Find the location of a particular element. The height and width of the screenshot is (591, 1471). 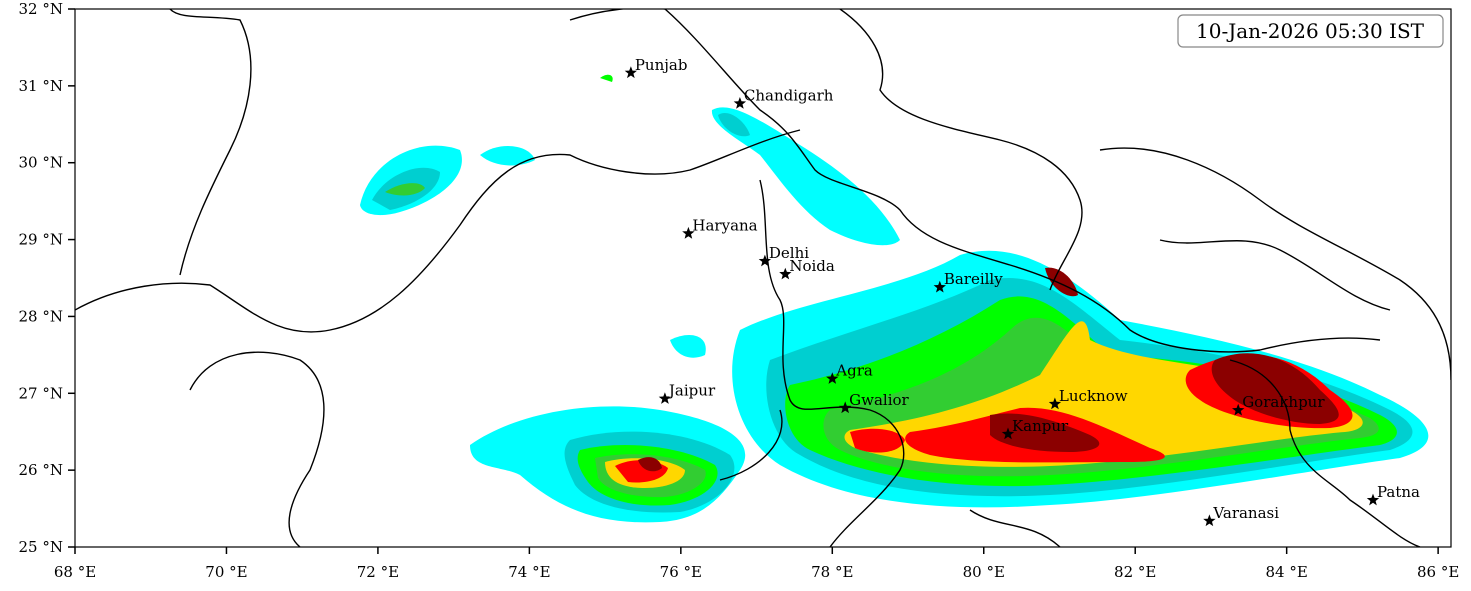

city-label: Delhi is located at coordinates (789, 253).